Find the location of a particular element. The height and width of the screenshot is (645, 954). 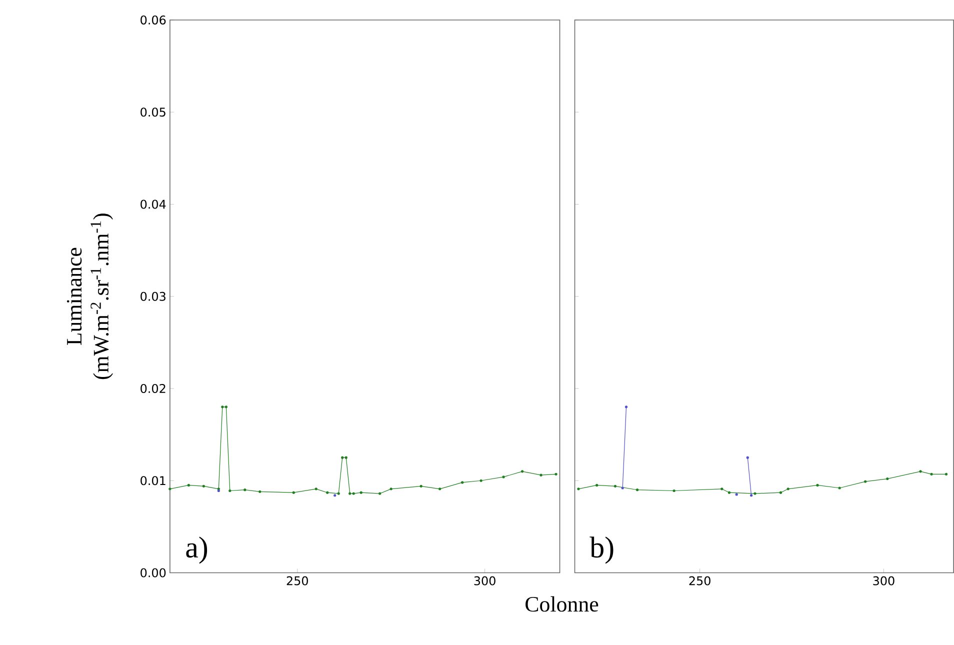

x-axis-title: Colonne is located at coordinates (562, 604).